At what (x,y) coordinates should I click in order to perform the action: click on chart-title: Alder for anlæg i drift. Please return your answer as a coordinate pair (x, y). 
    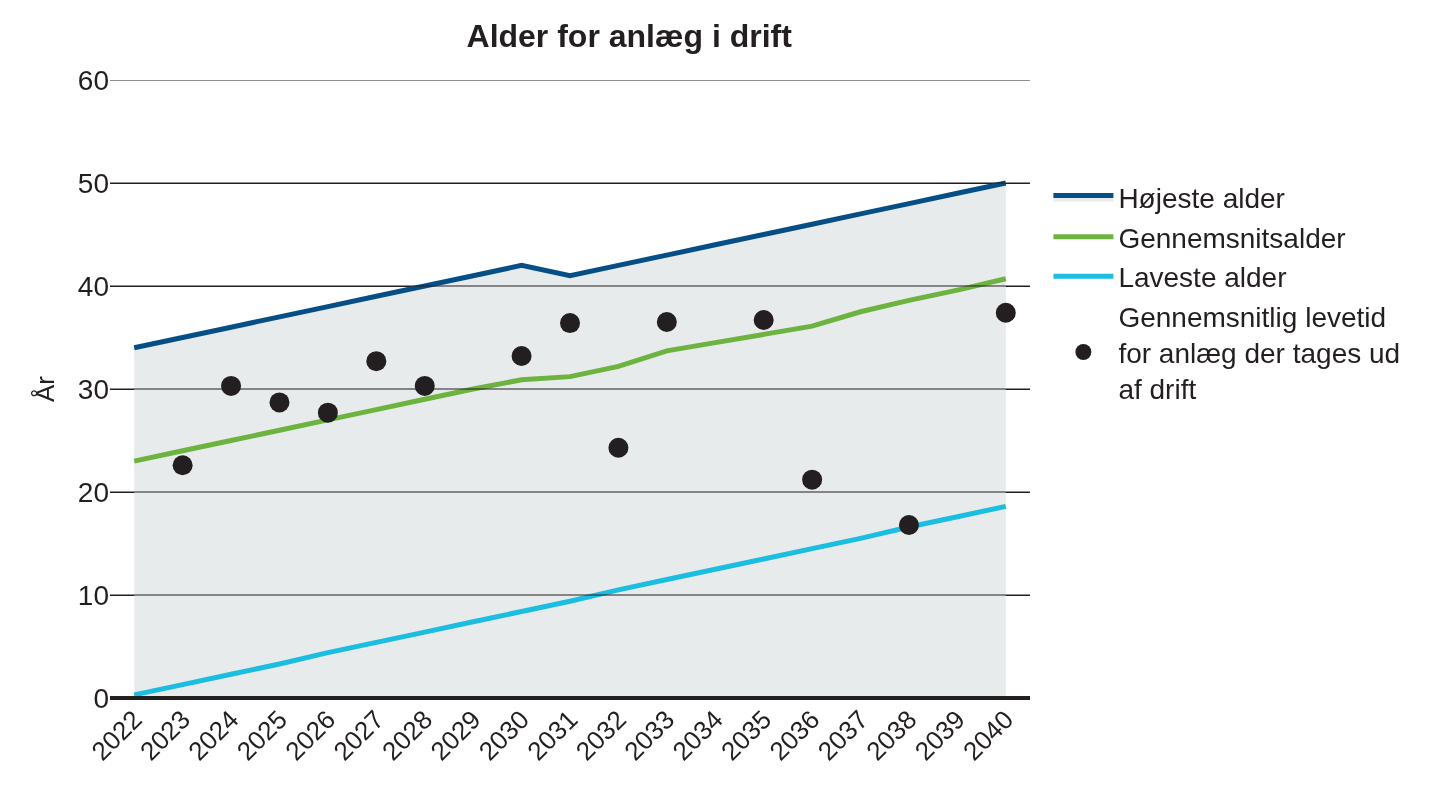
    Looking at the image, I should click on (629, 35).